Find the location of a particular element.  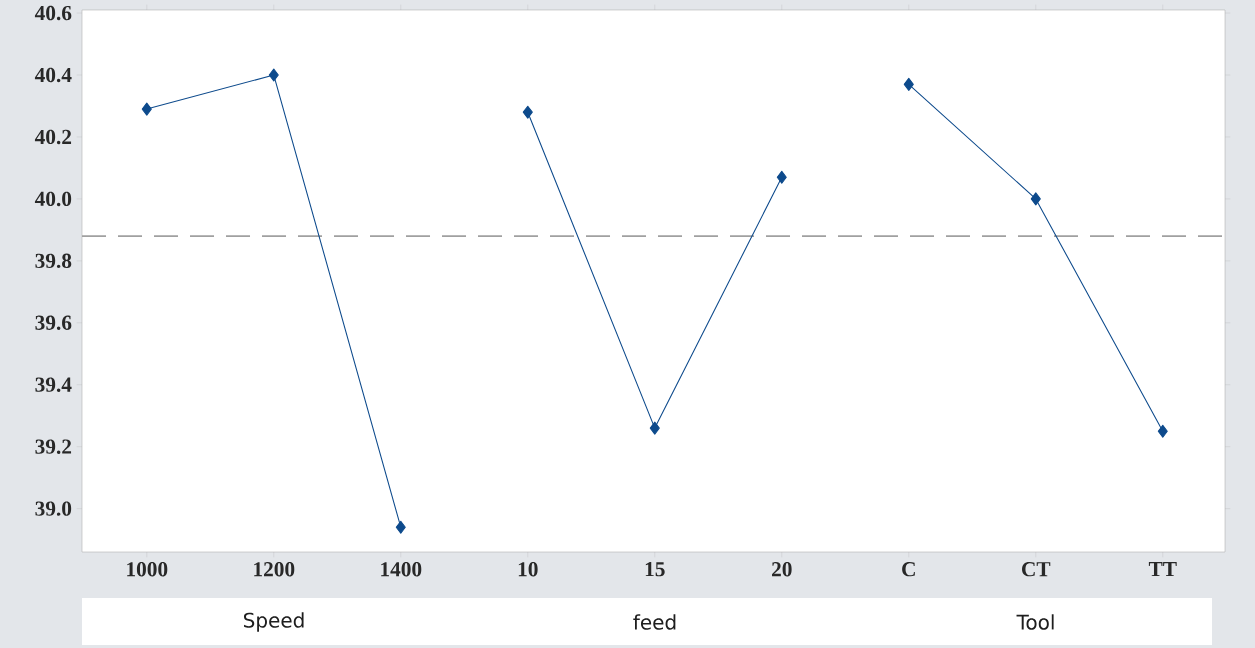

y-tick-label: 40.6 is located at coordinates (53, 13).